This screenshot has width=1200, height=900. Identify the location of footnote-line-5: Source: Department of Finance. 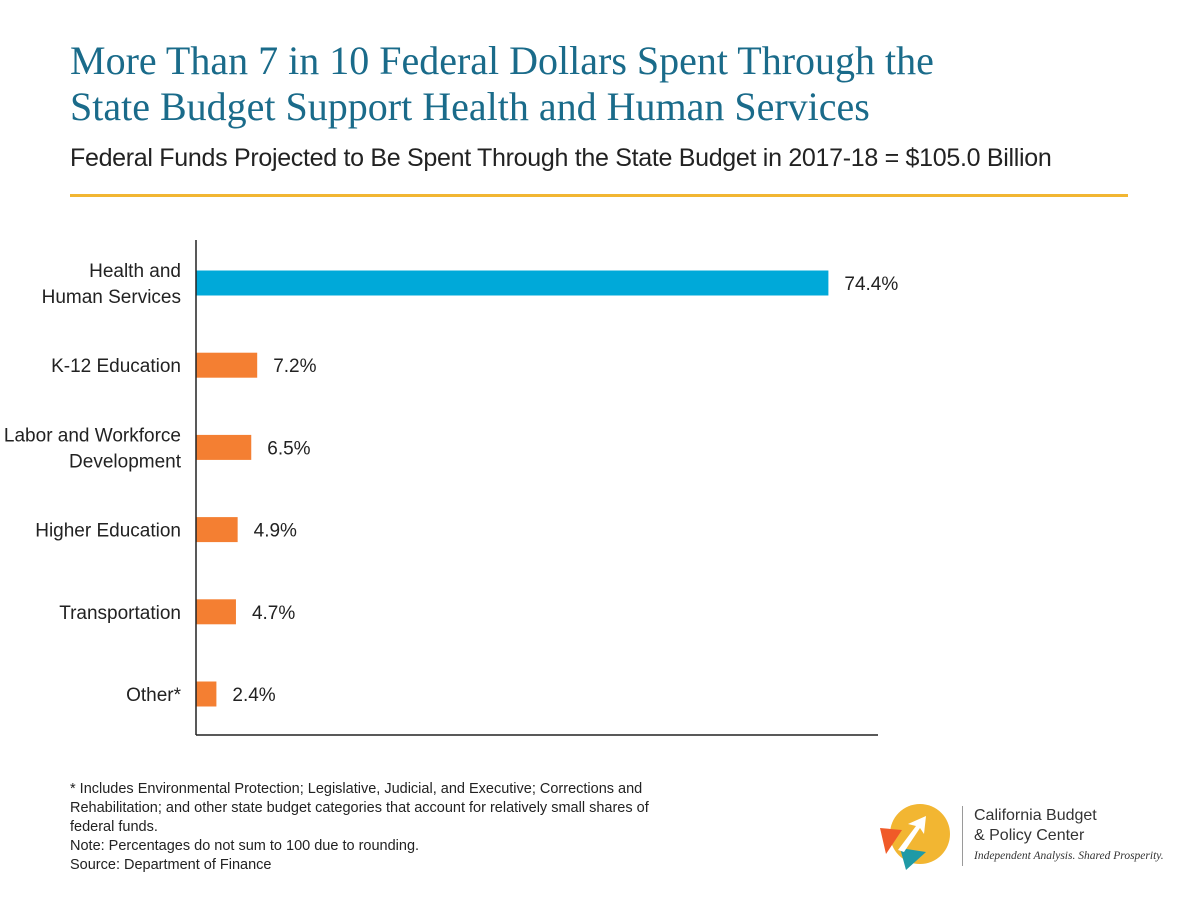
(171, 865).